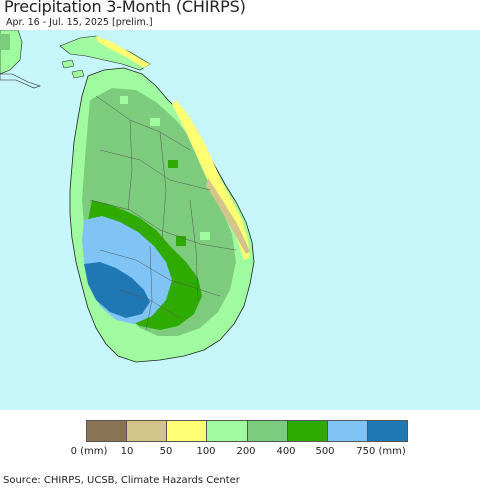 This screenshot has width=480, height=490. I want to click on legend-label-2: 50, so click(166, 451).